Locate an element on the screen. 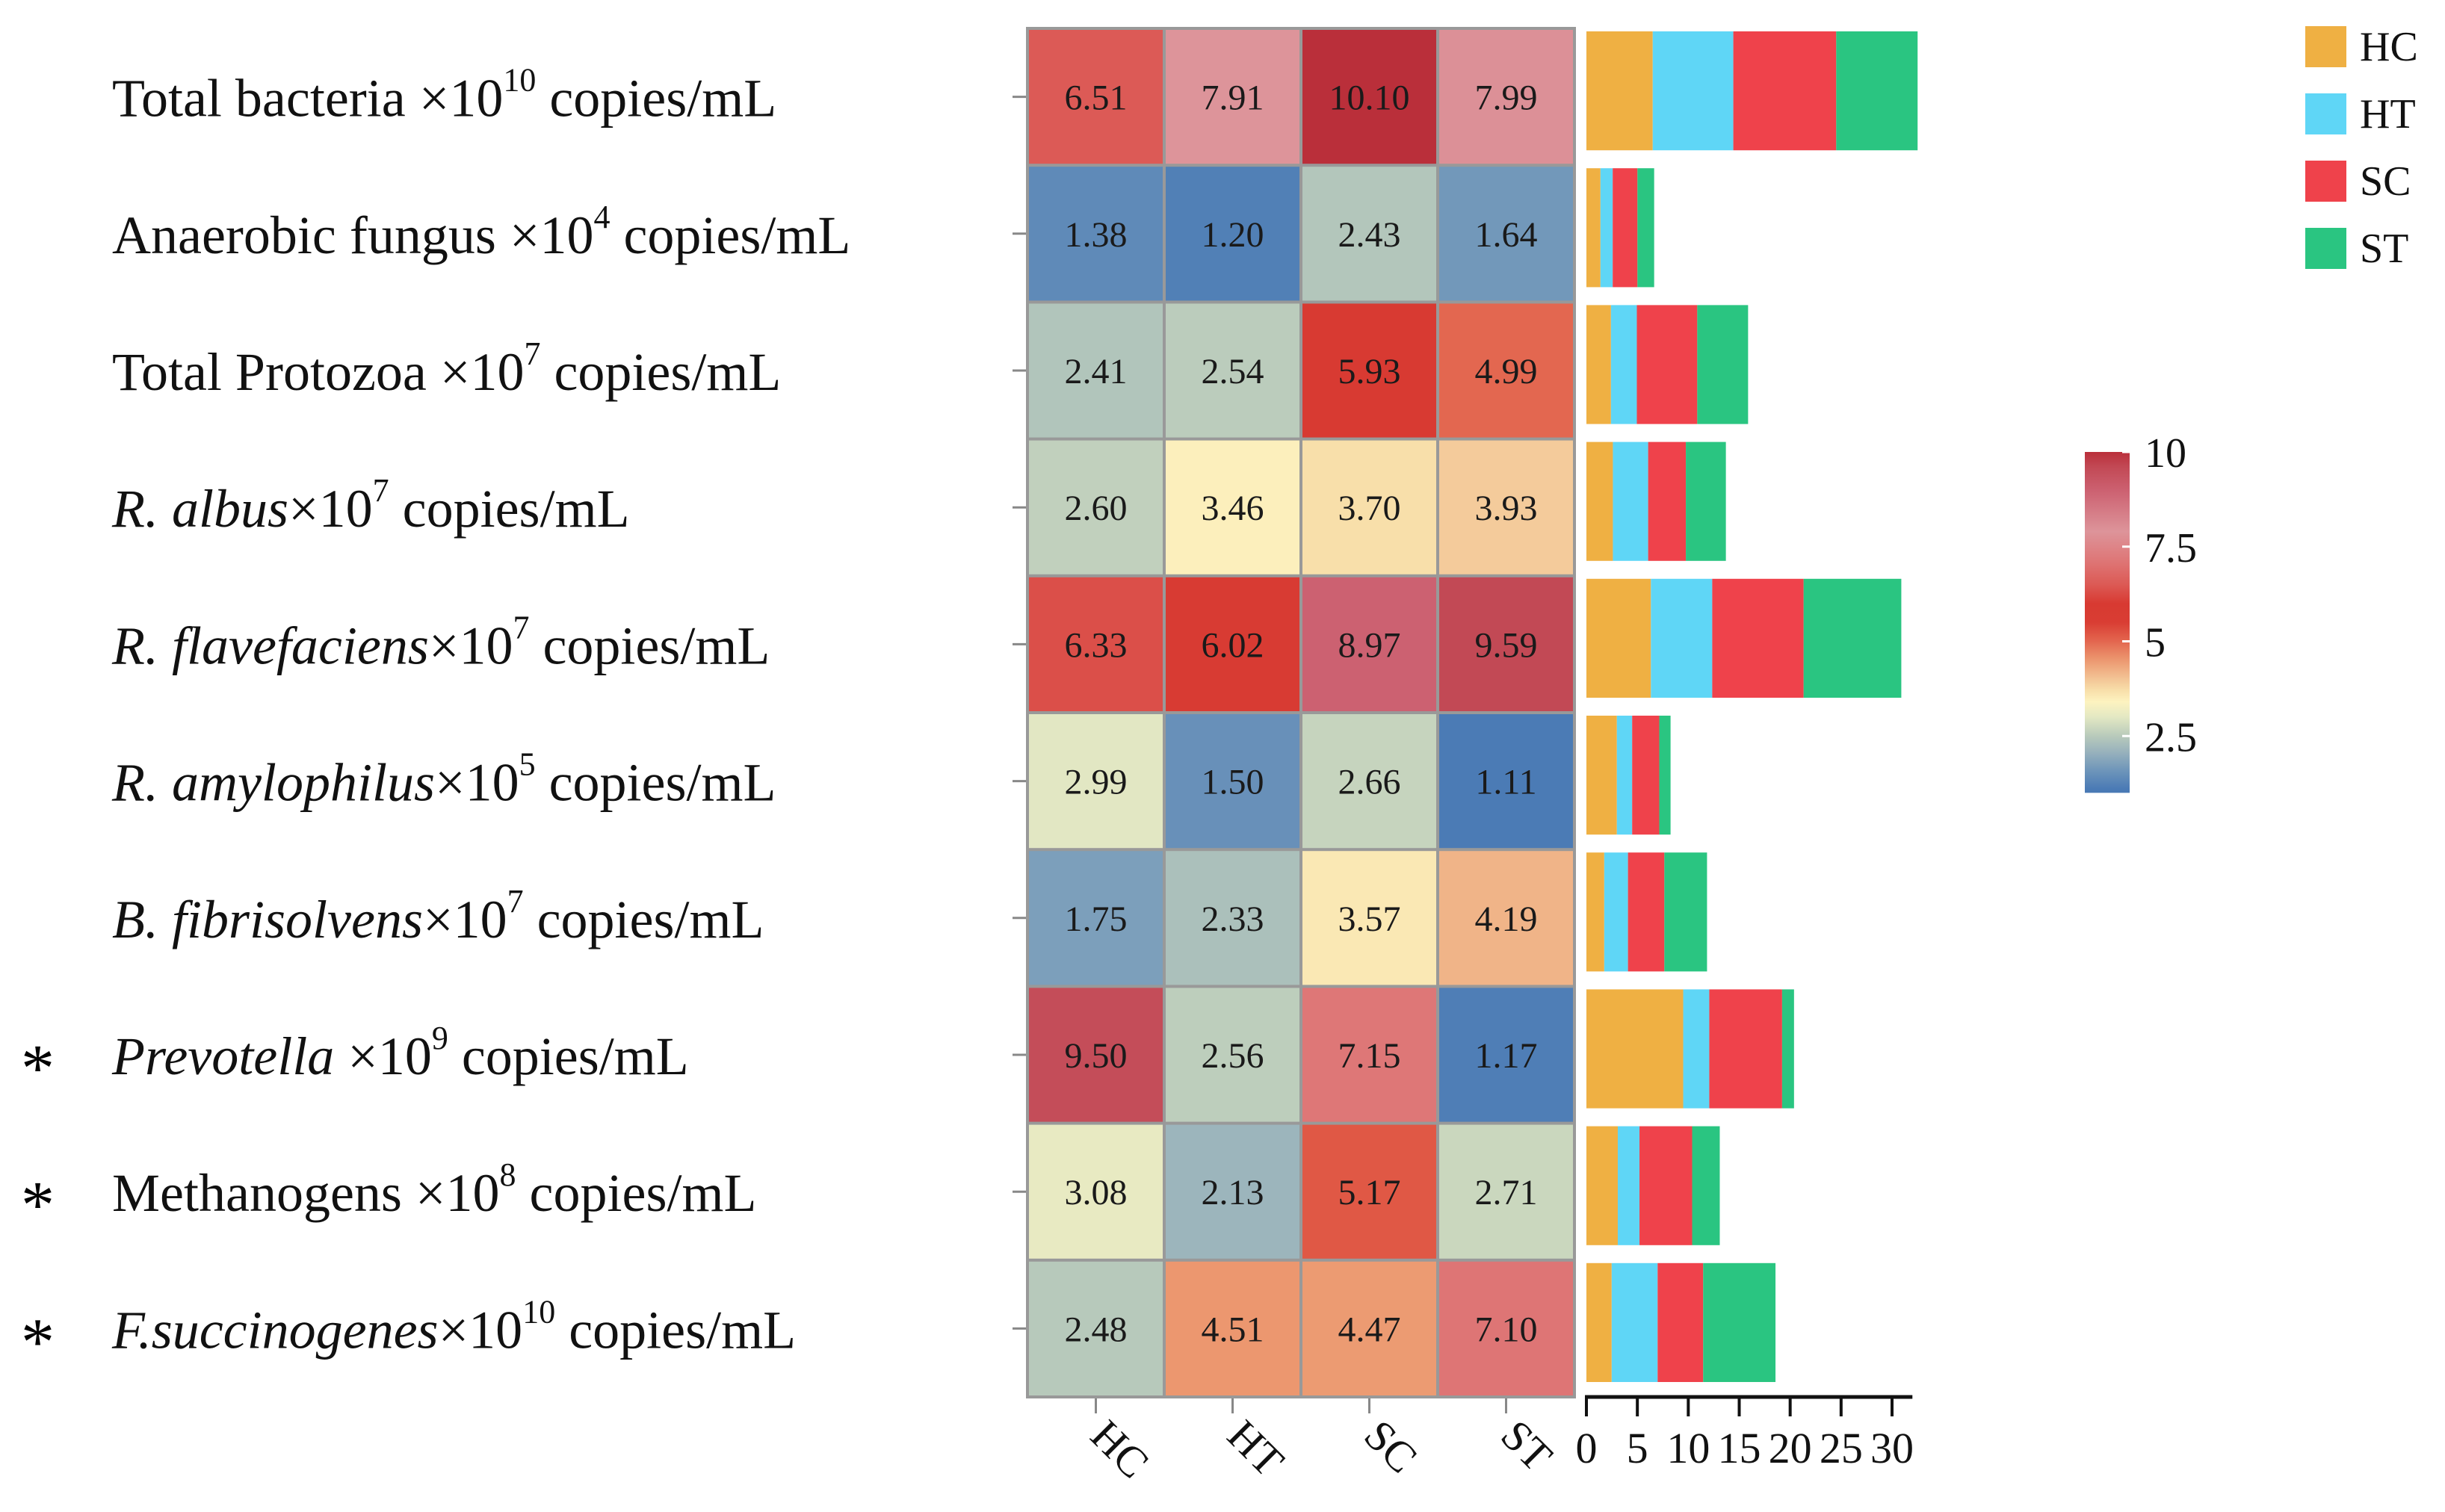  cell-value-label: 9.50 is located at coordinates (1096, 1056).